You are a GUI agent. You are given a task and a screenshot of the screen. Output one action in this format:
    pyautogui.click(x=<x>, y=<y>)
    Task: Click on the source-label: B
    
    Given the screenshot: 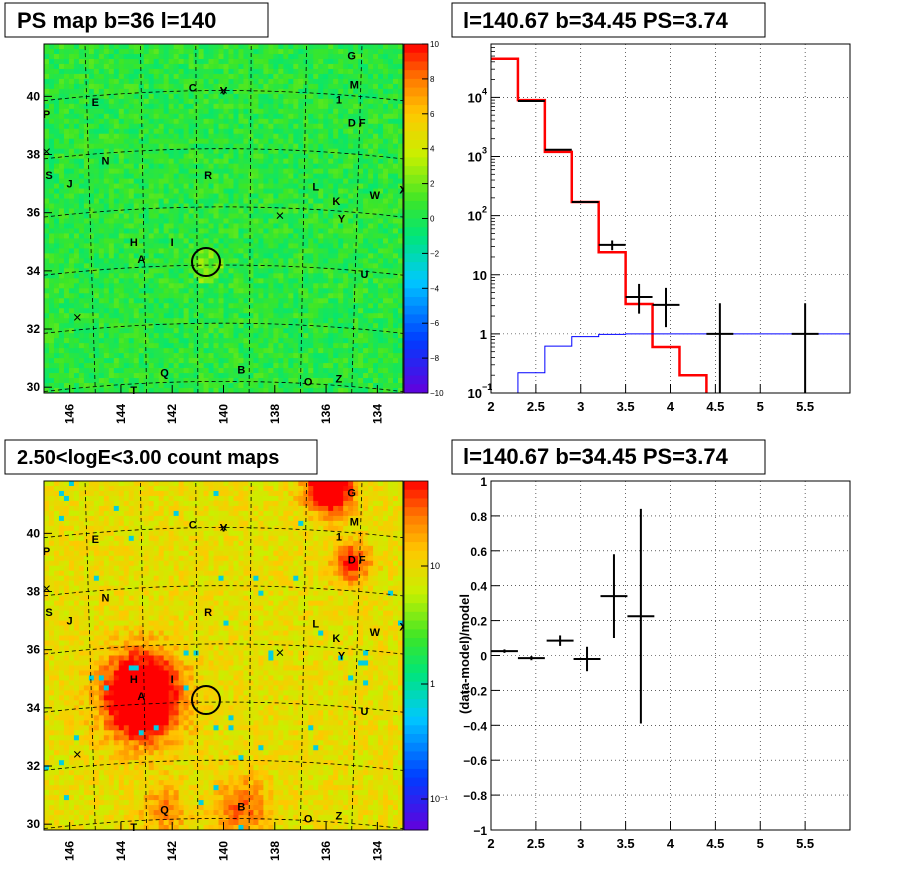 What is the action you would take?
    pyautogui.click(x=241, y=808)
    